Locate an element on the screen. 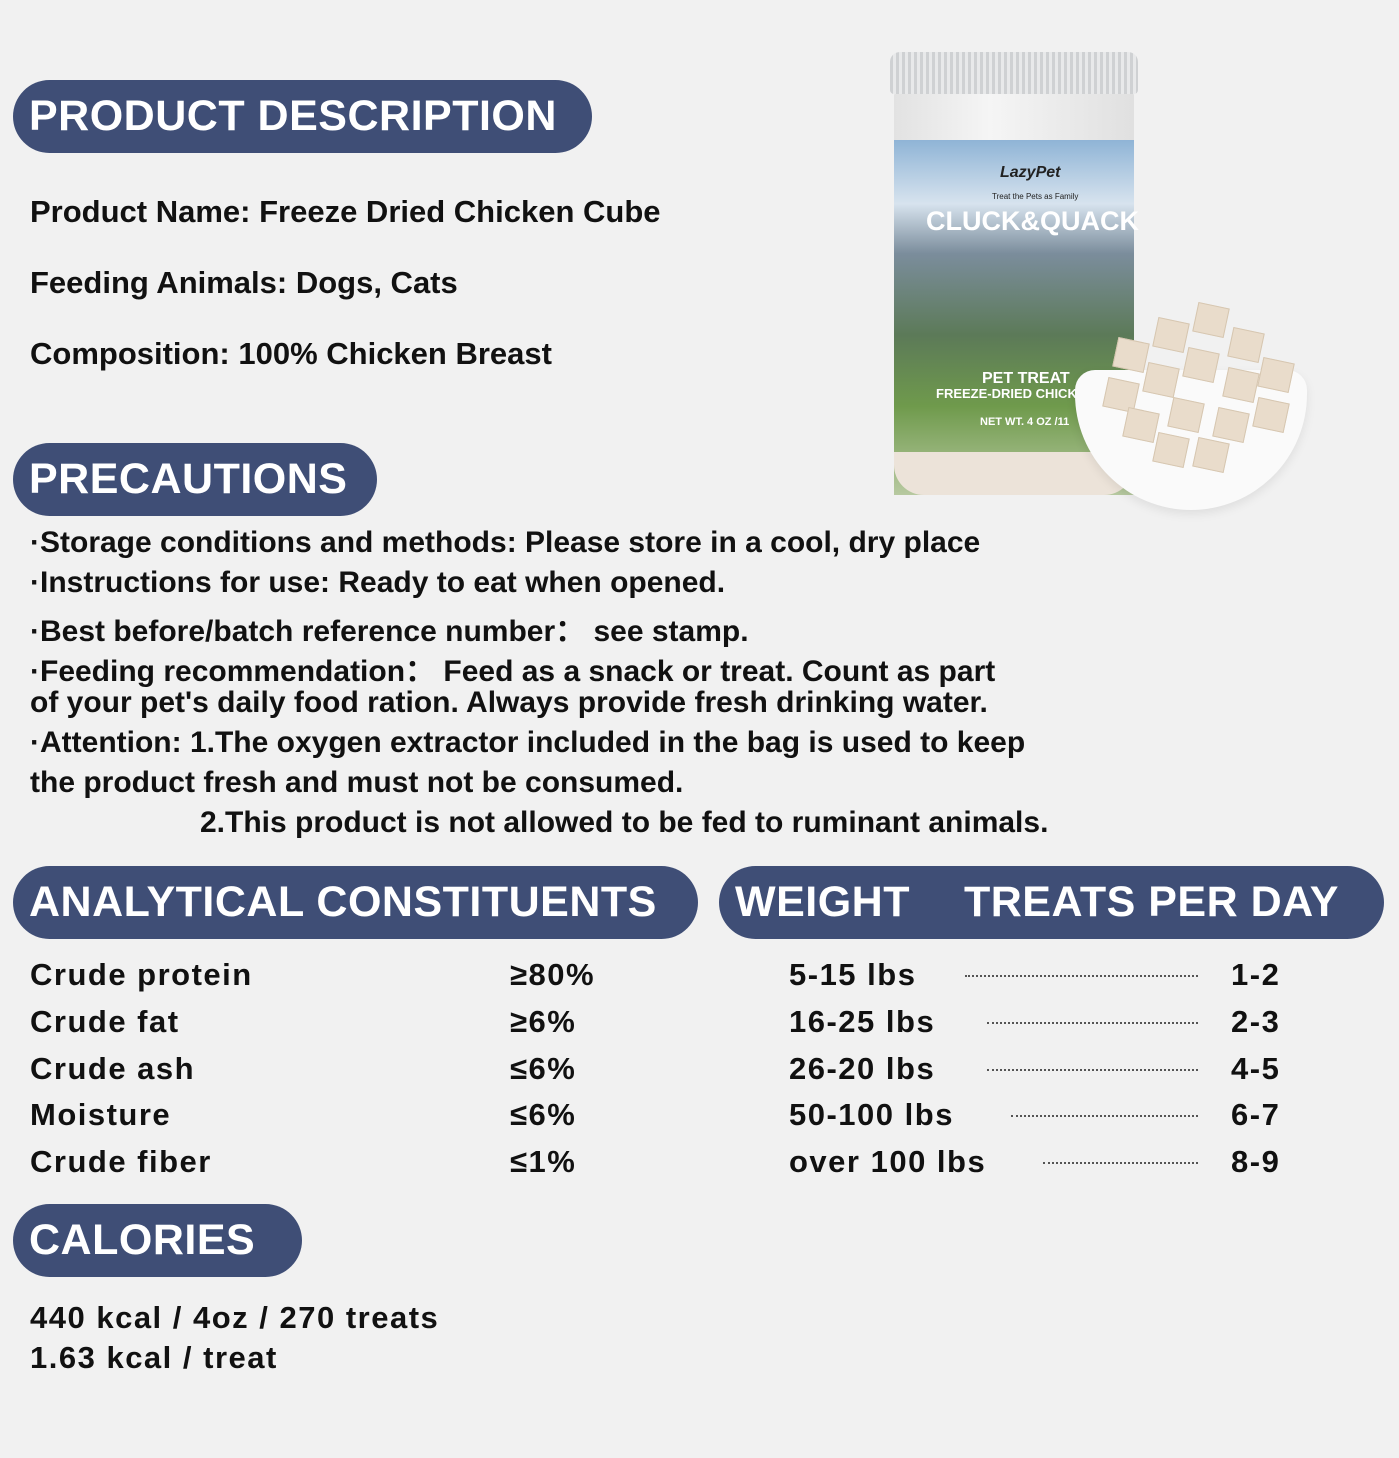 Image resolution: width=1399 pixels, height=1458 pixels. brand-logo: LazyPet is located at coordinates (1030, 172).